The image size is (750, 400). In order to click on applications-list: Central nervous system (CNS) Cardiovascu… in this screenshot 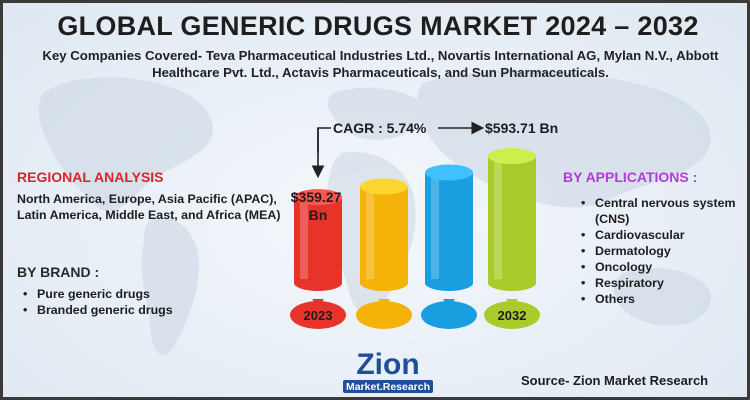, I will do `click(661, 251)`.